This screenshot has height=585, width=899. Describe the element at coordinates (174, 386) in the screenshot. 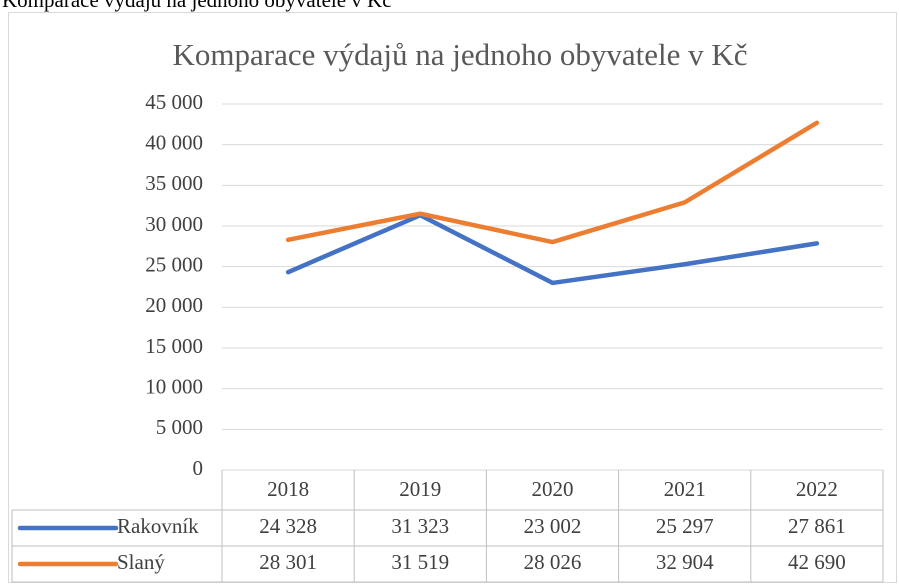

I see `y-tick-label: 10 000` at that location.